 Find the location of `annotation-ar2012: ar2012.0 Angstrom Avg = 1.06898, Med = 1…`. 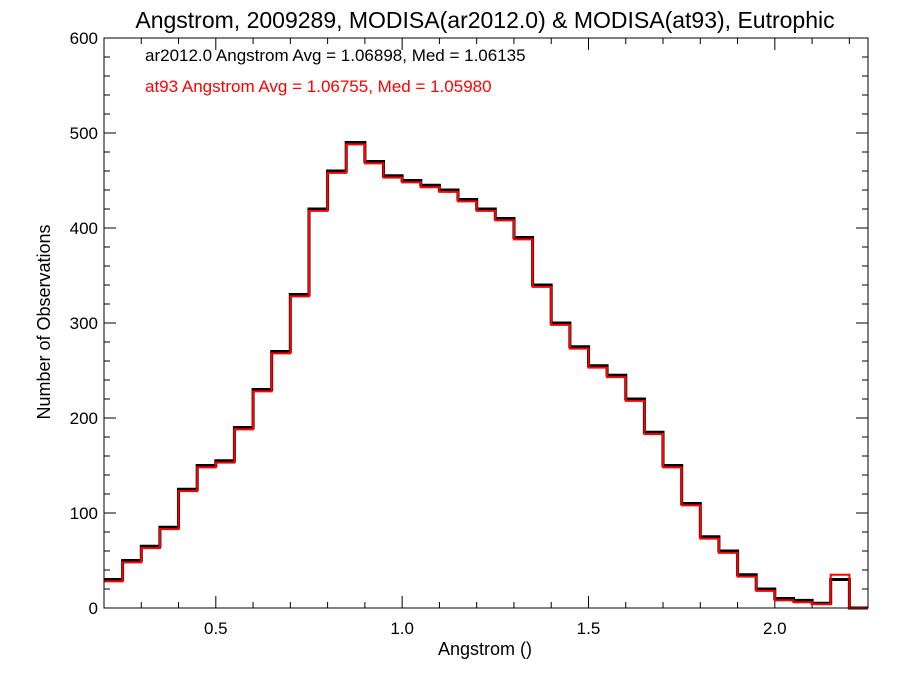

annotation-ar2012: ar2012.0 Angstrom Avg = 1.06898, Med = 1… is located at coordinates (335, 55).